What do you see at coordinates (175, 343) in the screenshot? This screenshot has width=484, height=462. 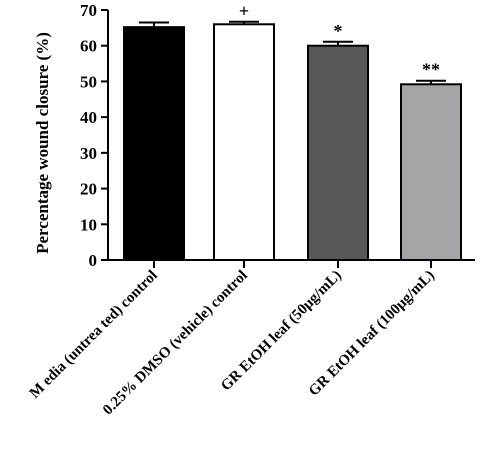 I see `x-category-label: 0.25% DMSO (vehicle) control` at bounding box center [175, 343].